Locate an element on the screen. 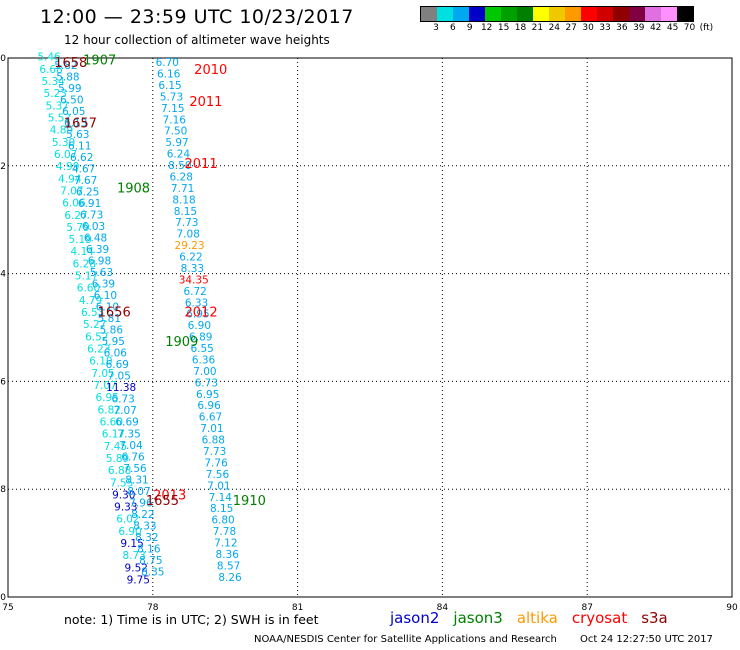 The image size is (740, 650). swh-value: 6.62 is located at coordinates (81, 158).